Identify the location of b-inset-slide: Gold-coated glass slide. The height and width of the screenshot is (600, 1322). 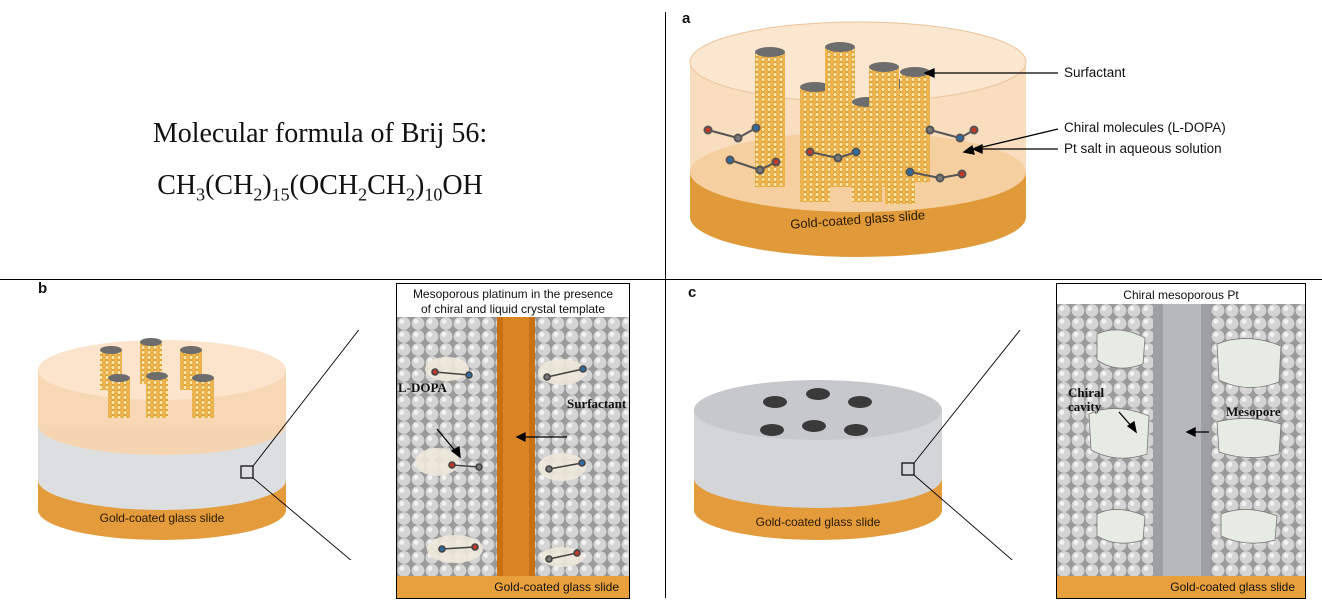
(513, 587).